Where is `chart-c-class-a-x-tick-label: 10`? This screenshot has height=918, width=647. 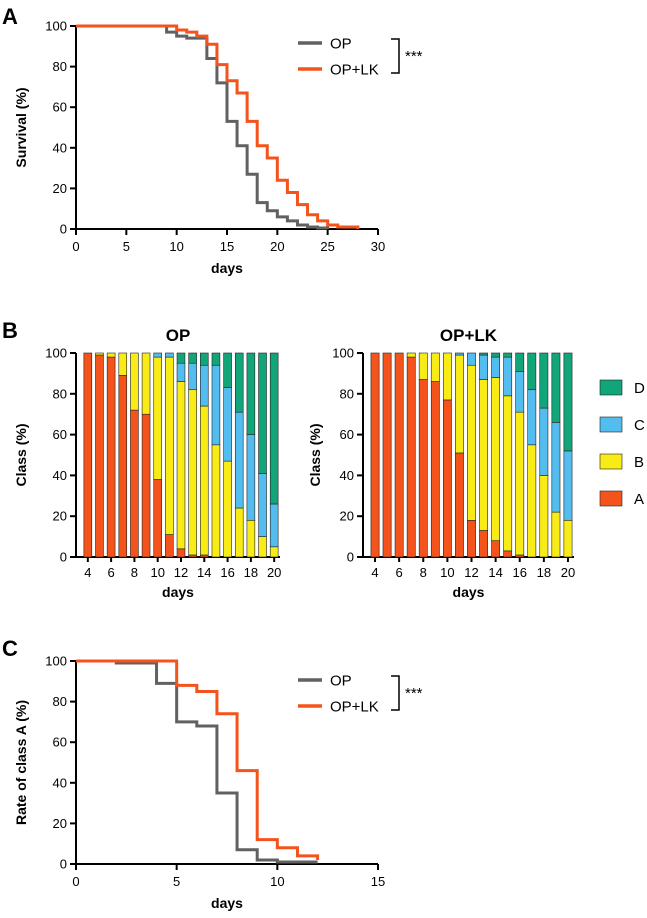 chart-c-class-a-x-tick-label: 10 is located at coordinates (277, 881).